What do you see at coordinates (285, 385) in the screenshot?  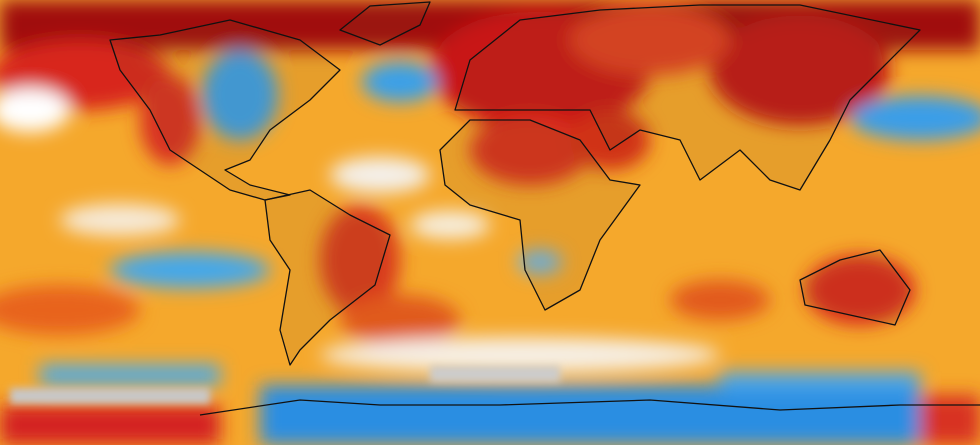 I see `missing-data` at bounding box center [285, 385].